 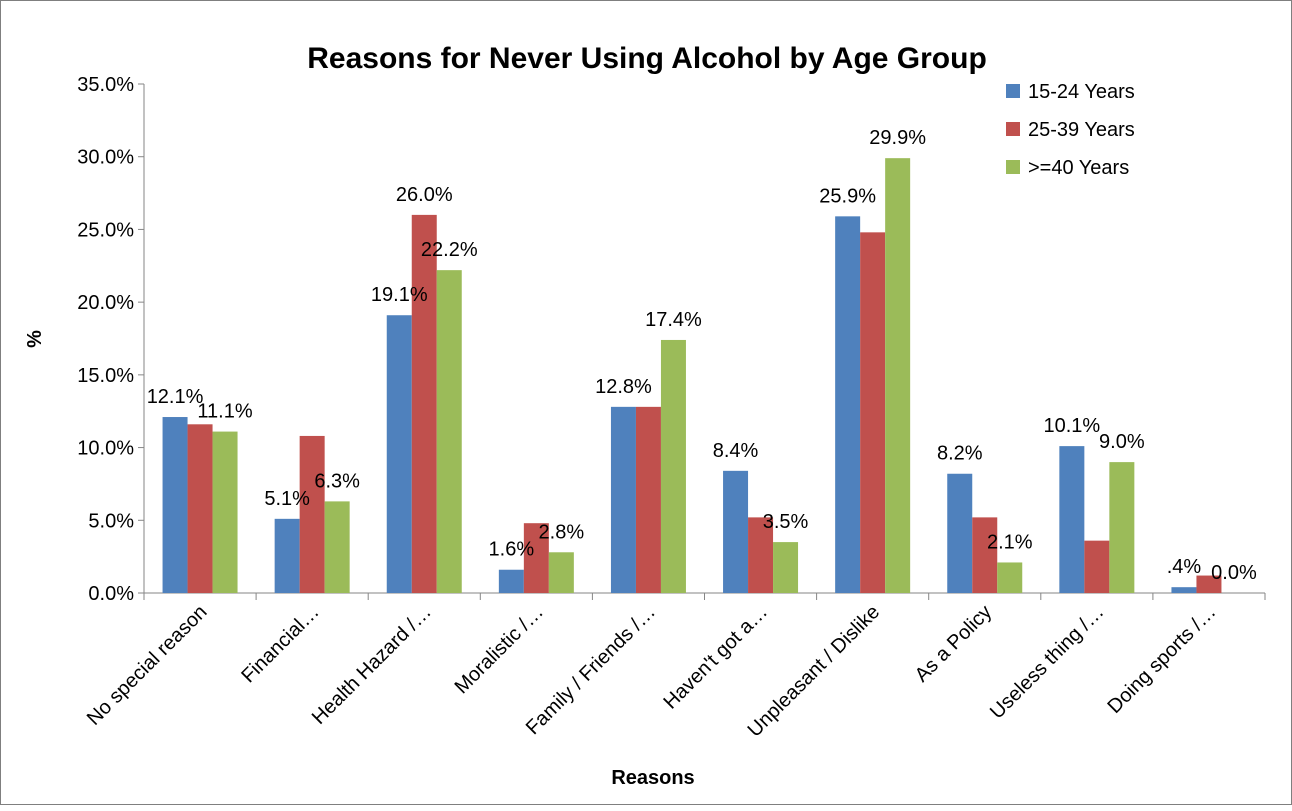 I want to click on legend-label: 25-39 Years, so click(x=1081, y=130).